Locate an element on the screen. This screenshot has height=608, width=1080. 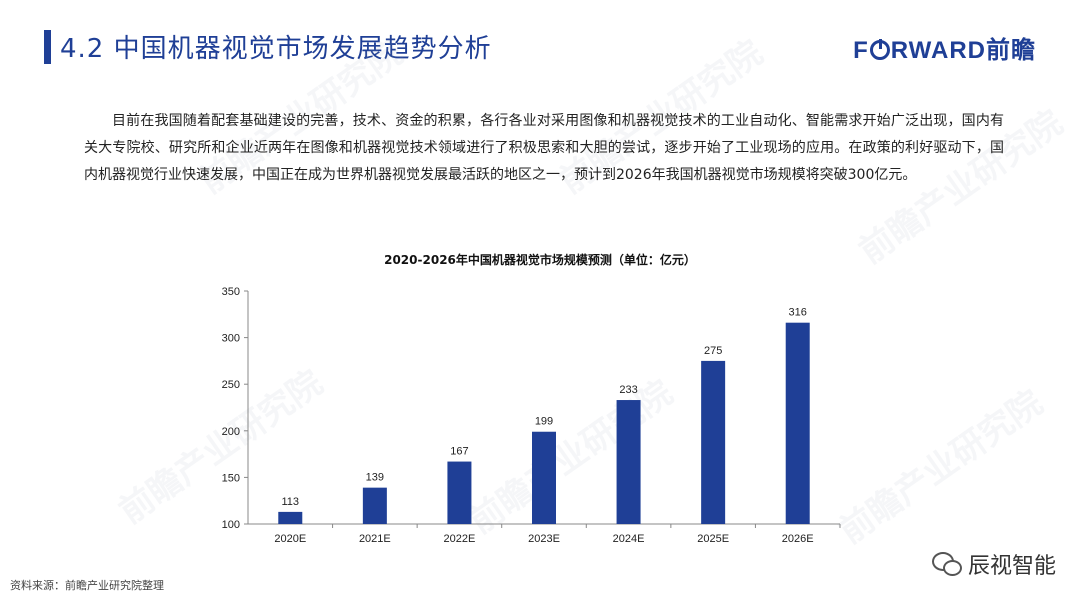
forward-logo: F RWARD前瞻 is located at coordinates (944, 47).